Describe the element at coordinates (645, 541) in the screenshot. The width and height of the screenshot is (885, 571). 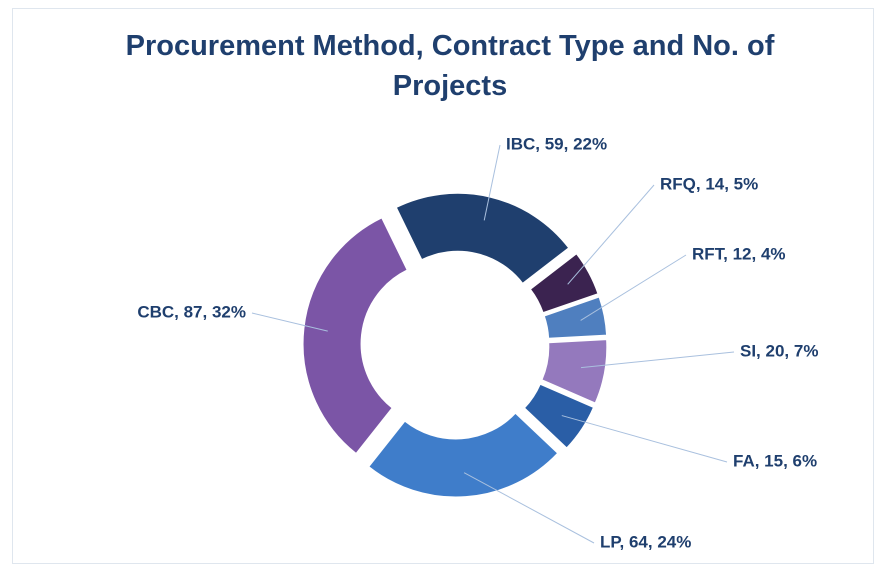
I see `data-label: LP, 64, 24%` at that location.